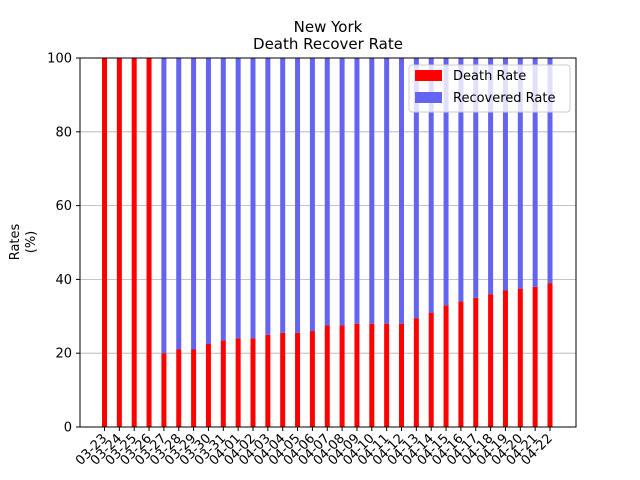  Describe the element at coordinates (63, 280) in the screenshot. I see `y-tick-label: 40` at that location.